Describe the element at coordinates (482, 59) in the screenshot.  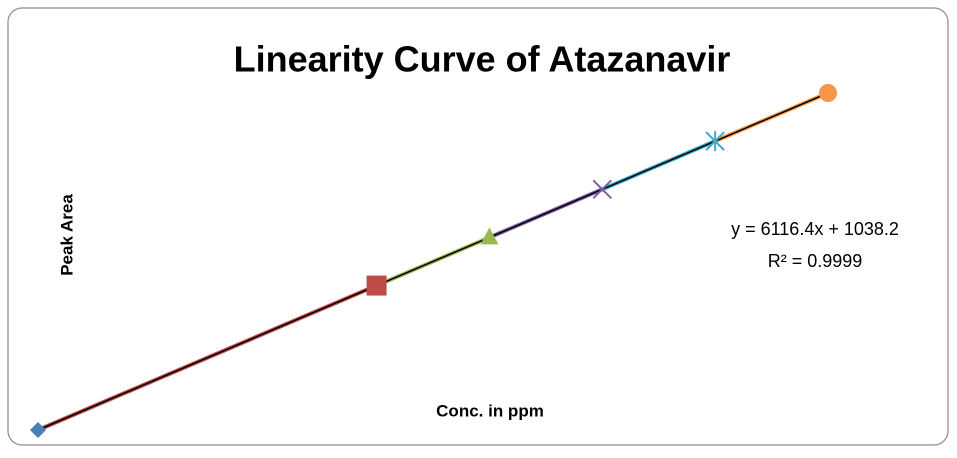
I see `chart-title: Linearity Curve of Atazanavir` at that location.